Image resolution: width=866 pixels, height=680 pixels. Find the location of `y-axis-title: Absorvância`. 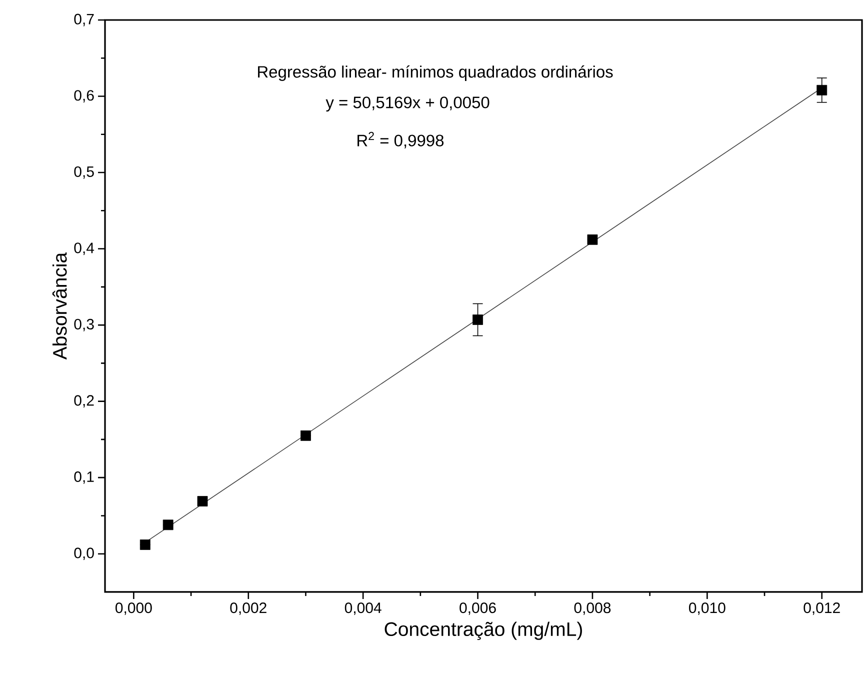

y-axis-title: Absorvância is located at coordinates (59, 306).